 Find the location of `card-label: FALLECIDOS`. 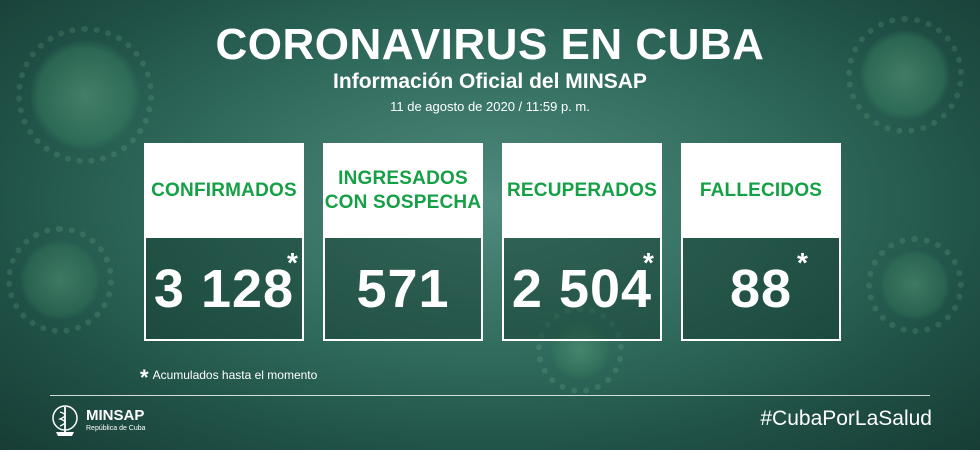

card-label: FALLECIDOS is located at coordinates (761, 190).